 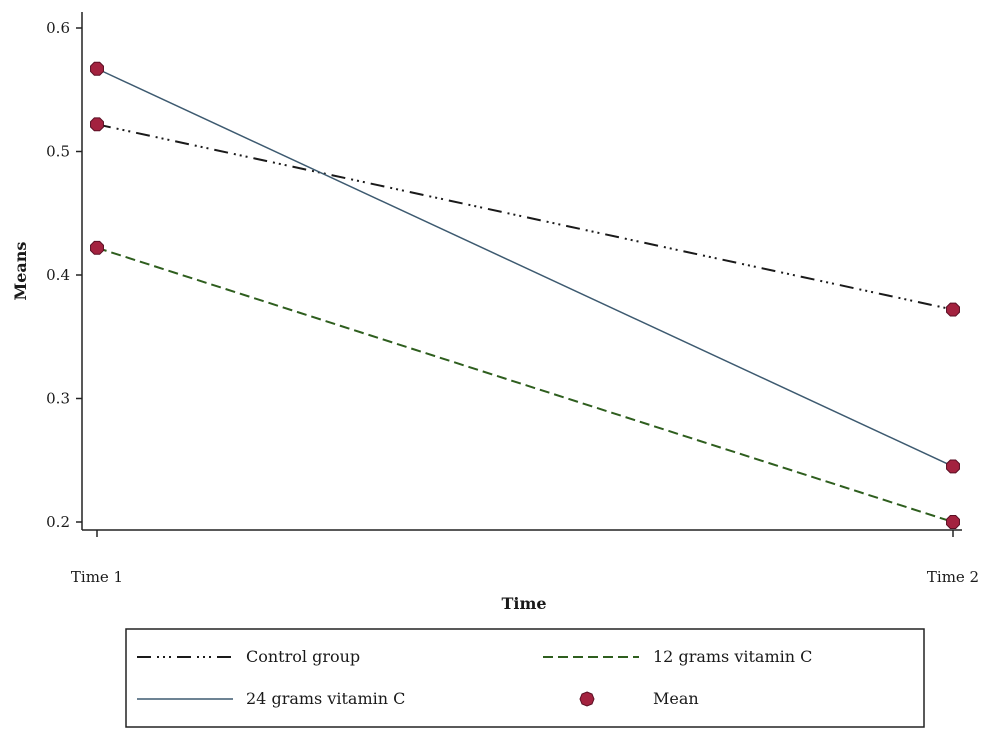 What do you see at coordinates (58, 28) in the screenshot?
I see `y-tick-label: 0.6` at bounding box center [58, 28].